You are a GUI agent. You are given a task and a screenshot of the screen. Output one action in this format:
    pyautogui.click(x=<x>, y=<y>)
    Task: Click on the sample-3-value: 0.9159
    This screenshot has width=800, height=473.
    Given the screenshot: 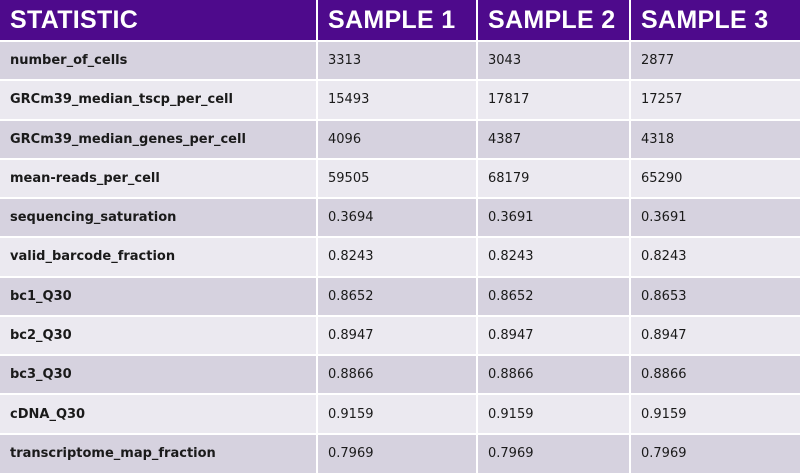 What is the action you would take?
    pyautogui.click(x=715, y=413)
    